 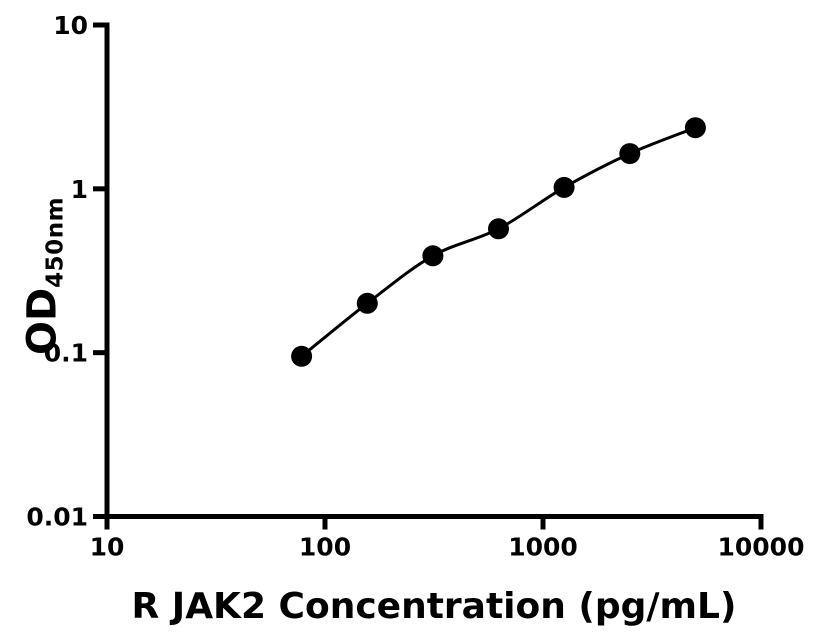 What do you see at coordinates (107, 547) in the screenshot?
I see `x-tick-label: 10` at bounding box center [107, 547].